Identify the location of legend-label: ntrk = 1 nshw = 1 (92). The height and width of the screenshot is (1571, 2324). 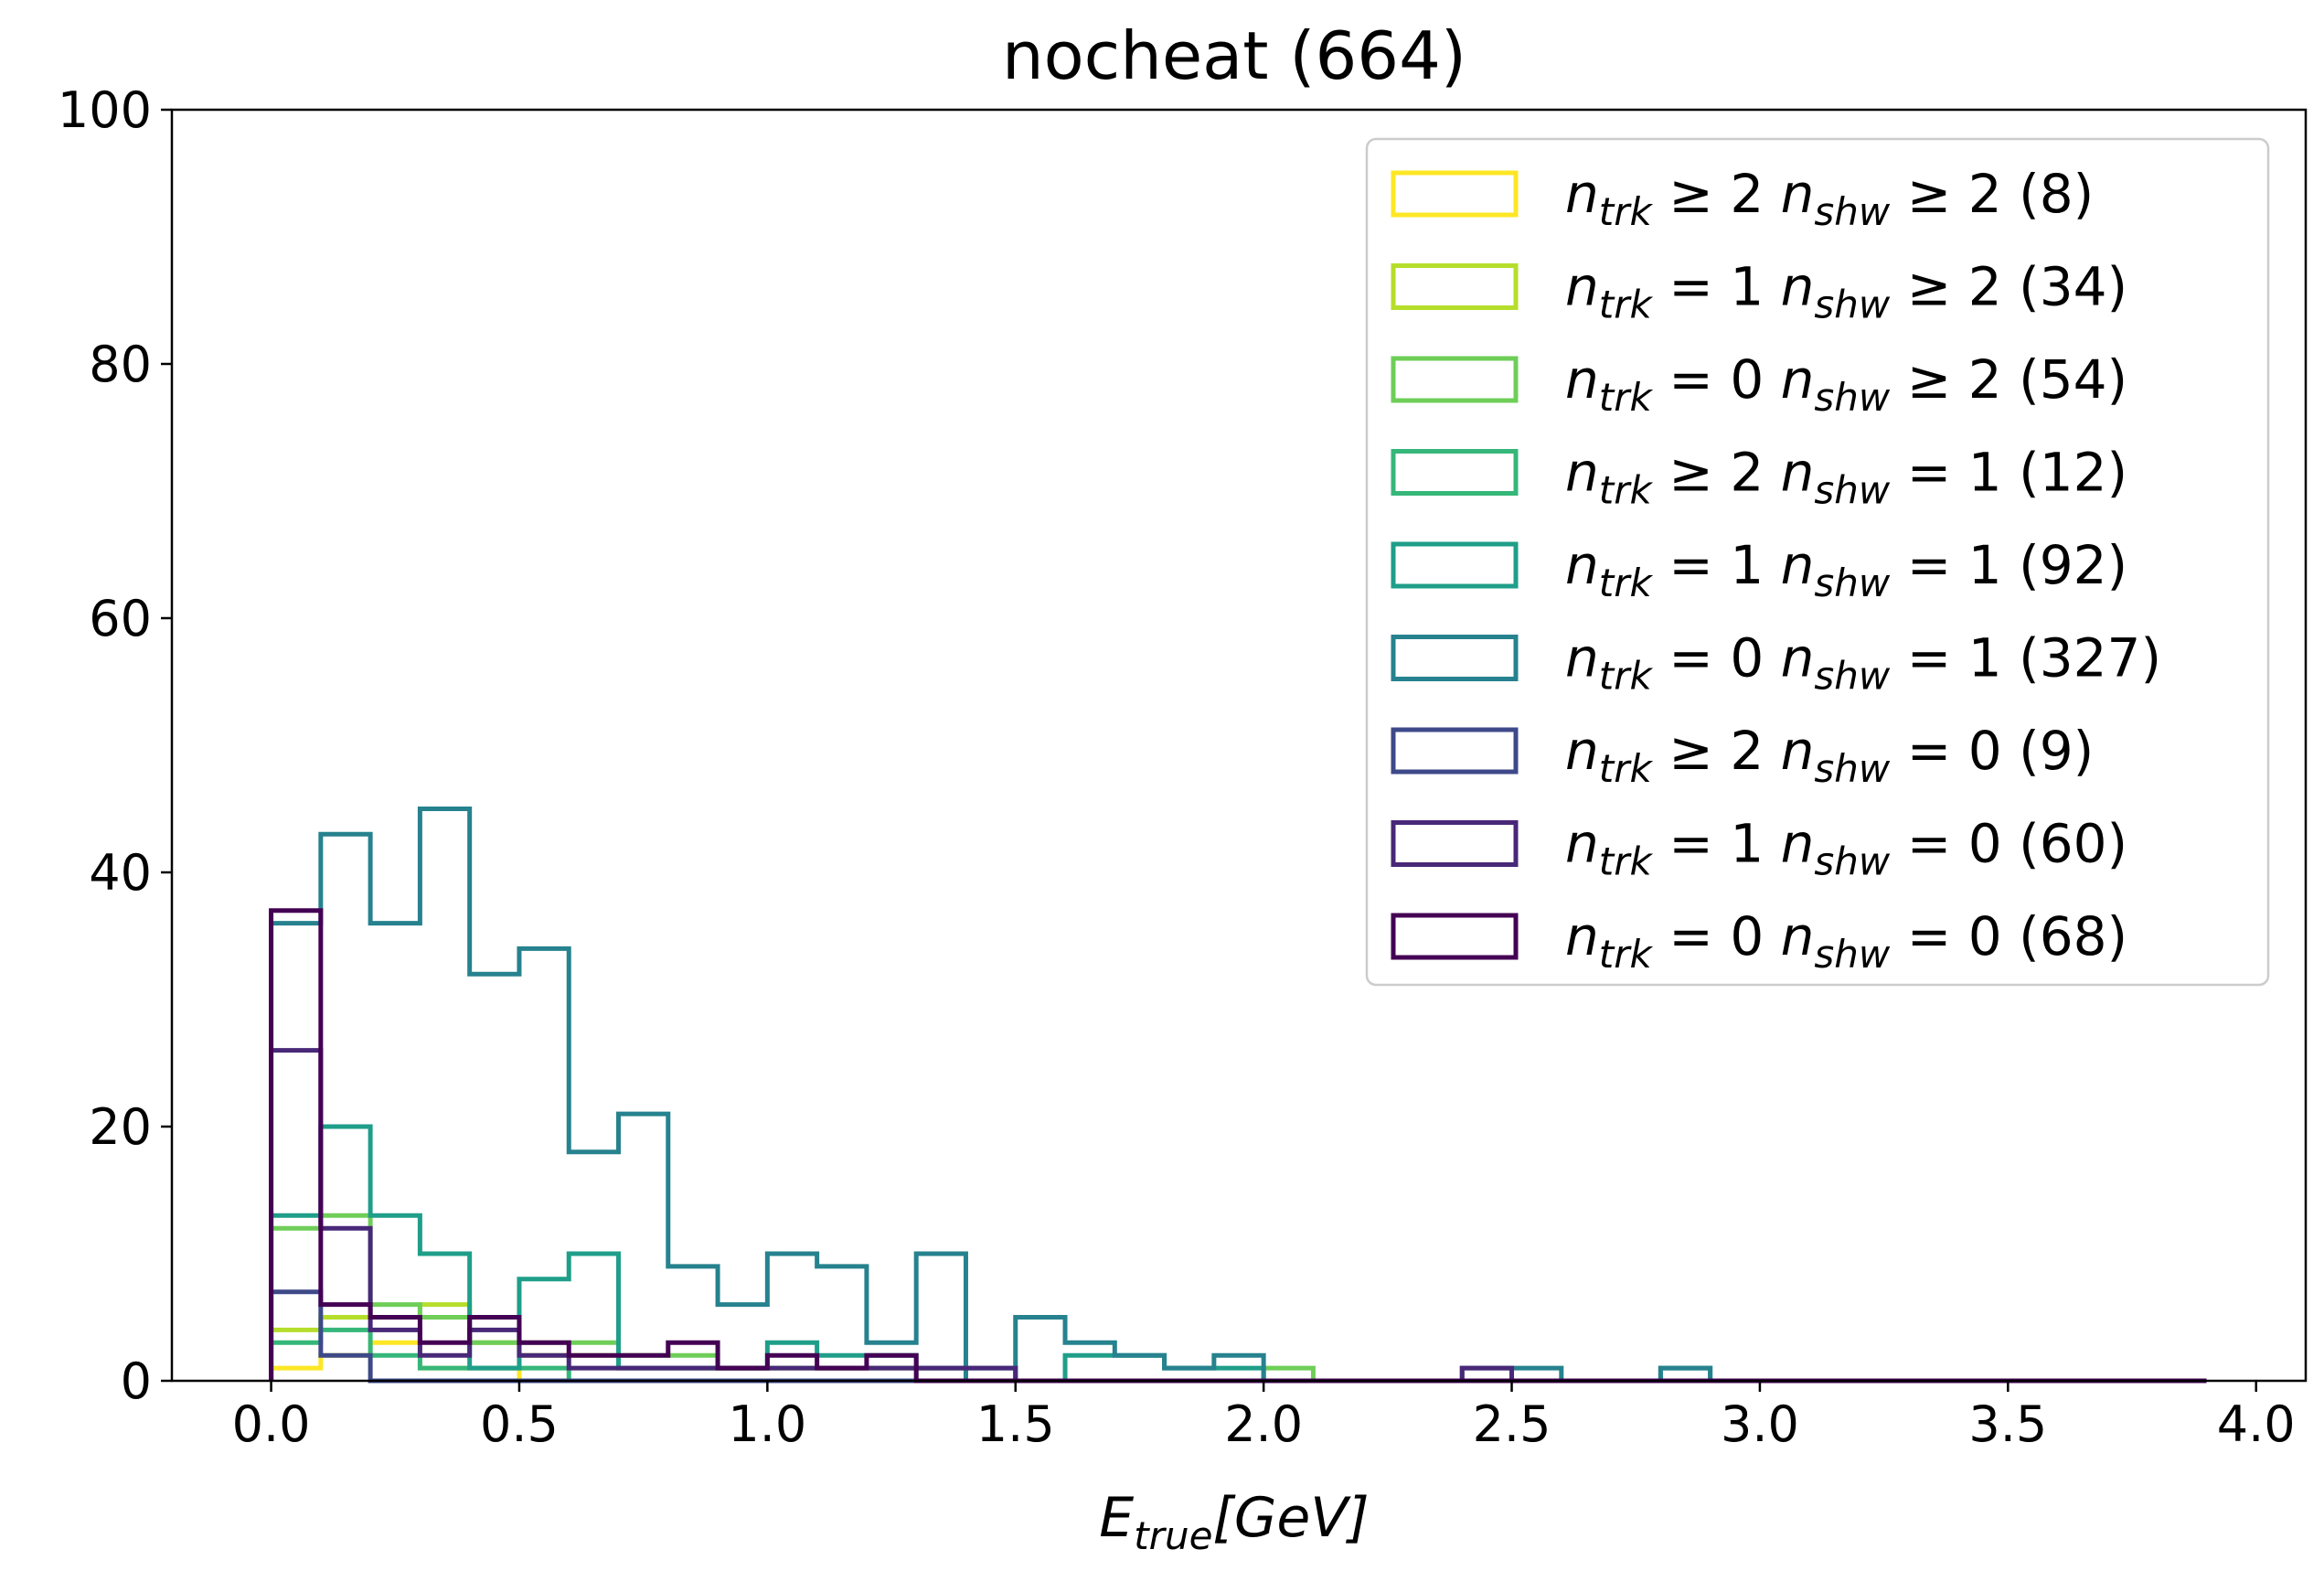
(1846, 569).